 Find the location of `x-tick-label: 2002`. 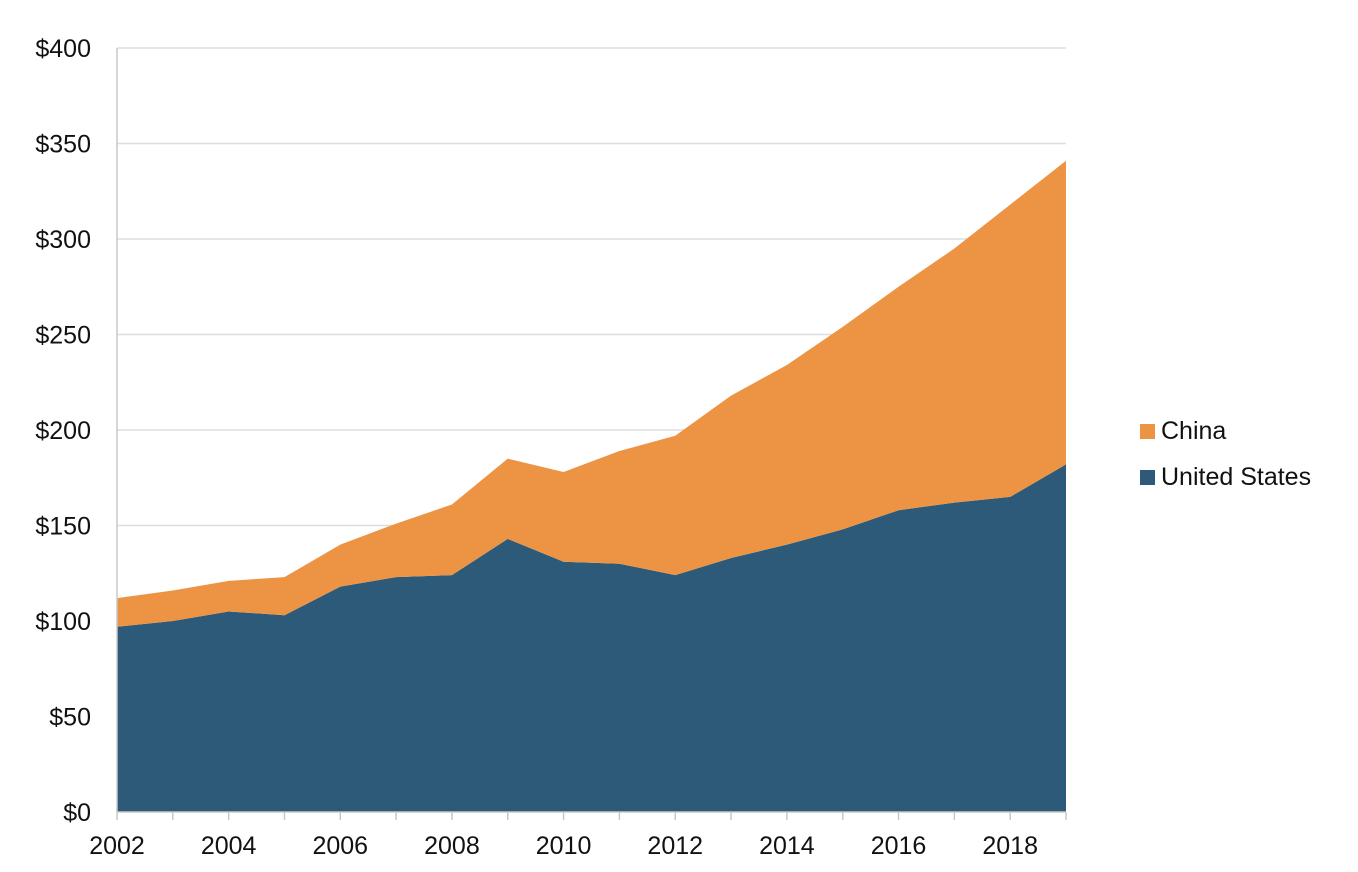

x-tick-label: 2002 is located at coordinates (117, 846).